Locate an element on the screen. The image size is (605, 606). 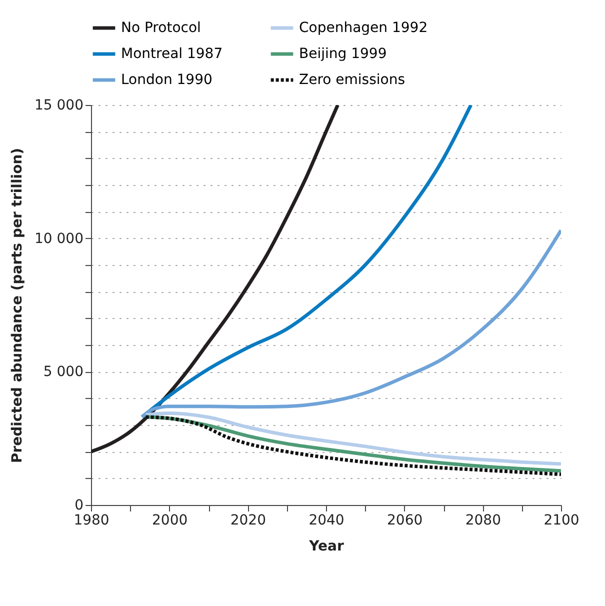
legend-label: Beijing 1999 is located at coordinates (343, 54).